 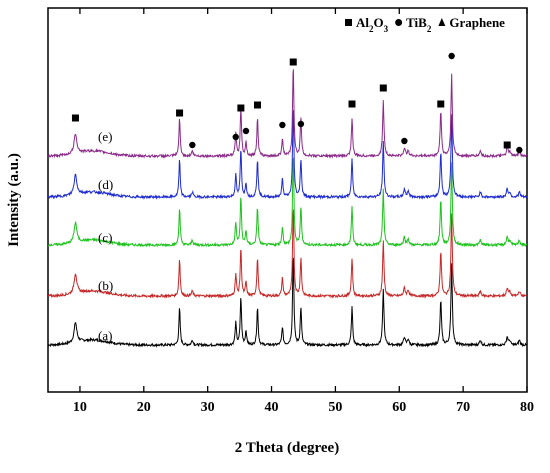 I want to click on legend-triangle-icon, so click(x=442, y=22).